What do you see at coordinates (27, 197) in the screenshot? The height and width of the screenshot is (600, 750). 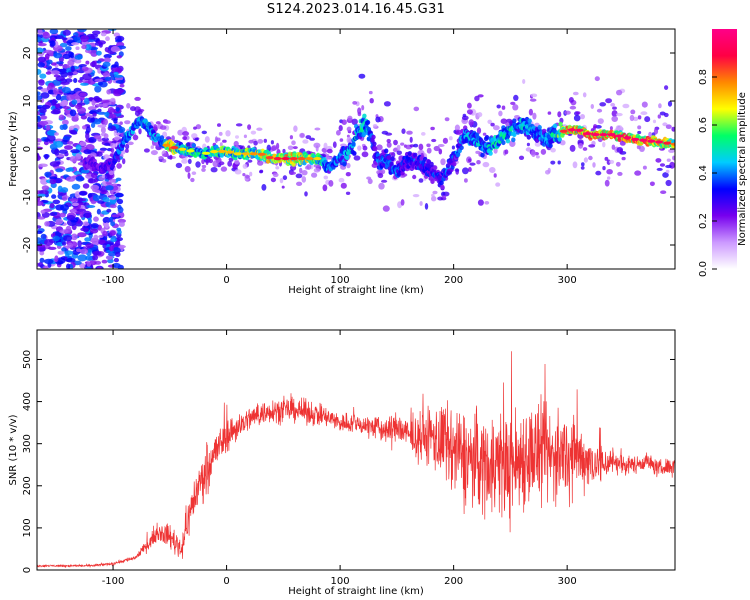 I see `y-tick-label: -10` at bounding box center [27, 197].